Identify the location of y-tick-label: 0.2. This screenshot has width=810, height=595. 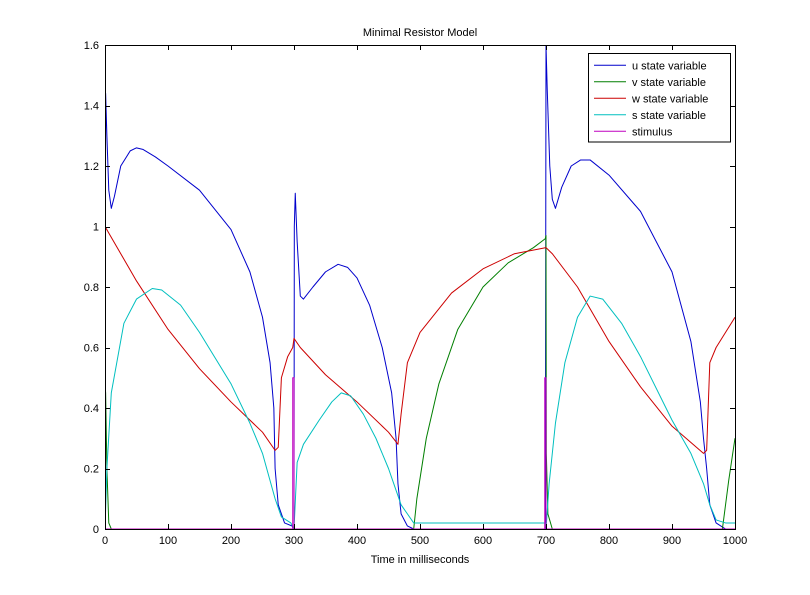
(91, 470).